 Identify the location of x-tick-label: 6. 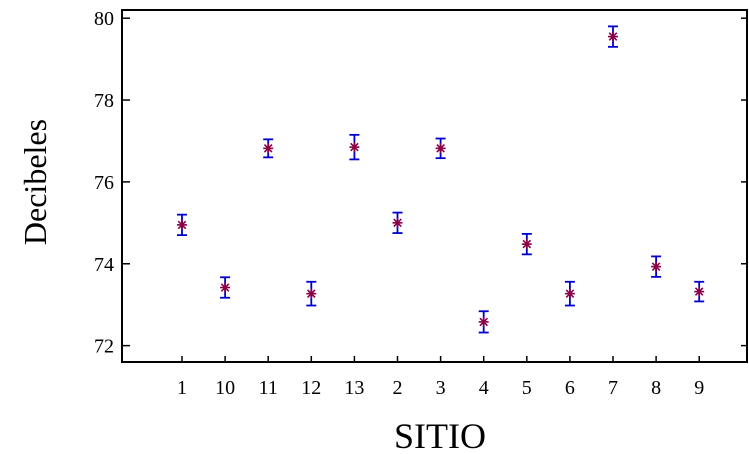
(570, 388).